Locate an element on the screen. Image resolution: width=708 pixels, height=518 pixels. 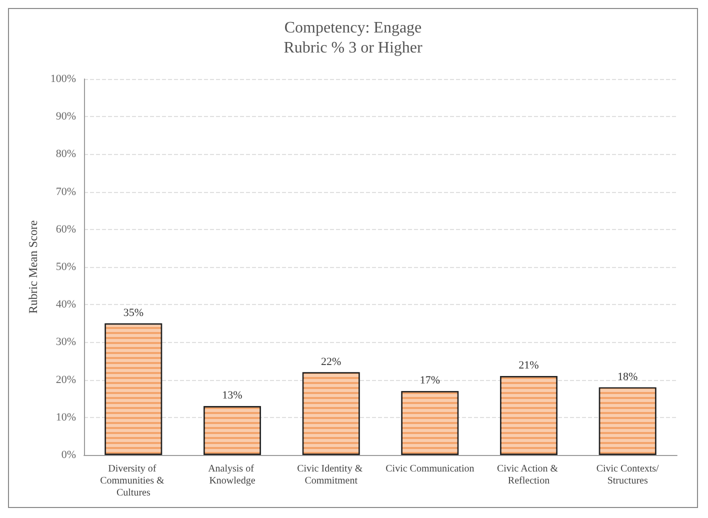
y-tick-label: 10% is located at coordinates (66, 417).